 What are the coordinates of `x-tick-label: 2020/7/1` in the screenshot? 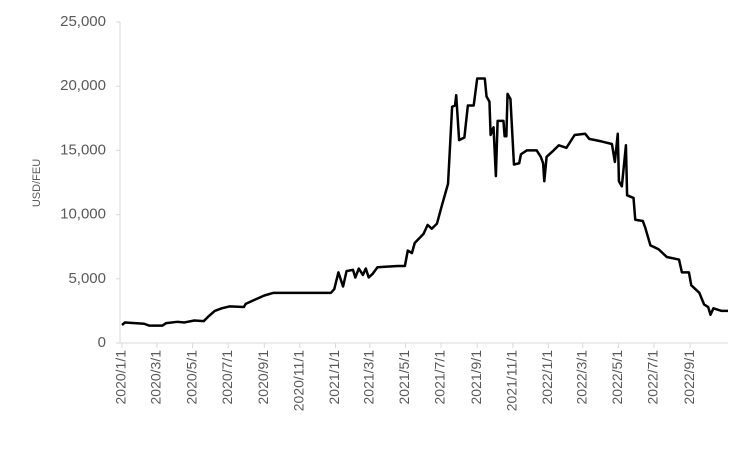 It's located at (227, 377).